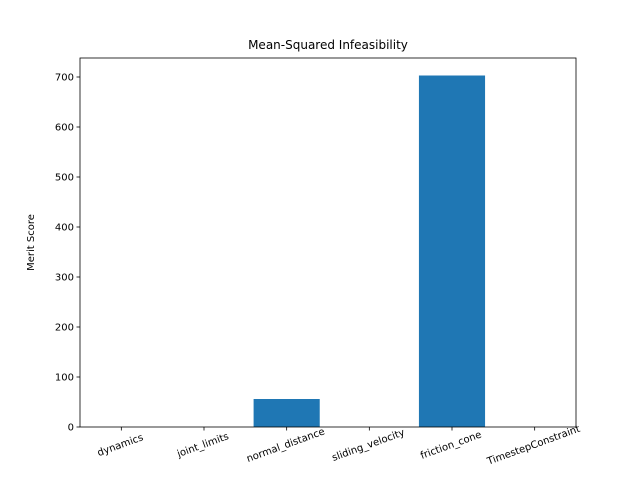  What do you see at coordinates (285, 445) in the screenshot?
I see `x-tick-label: normal_distance` at bounding box center [285, 445].